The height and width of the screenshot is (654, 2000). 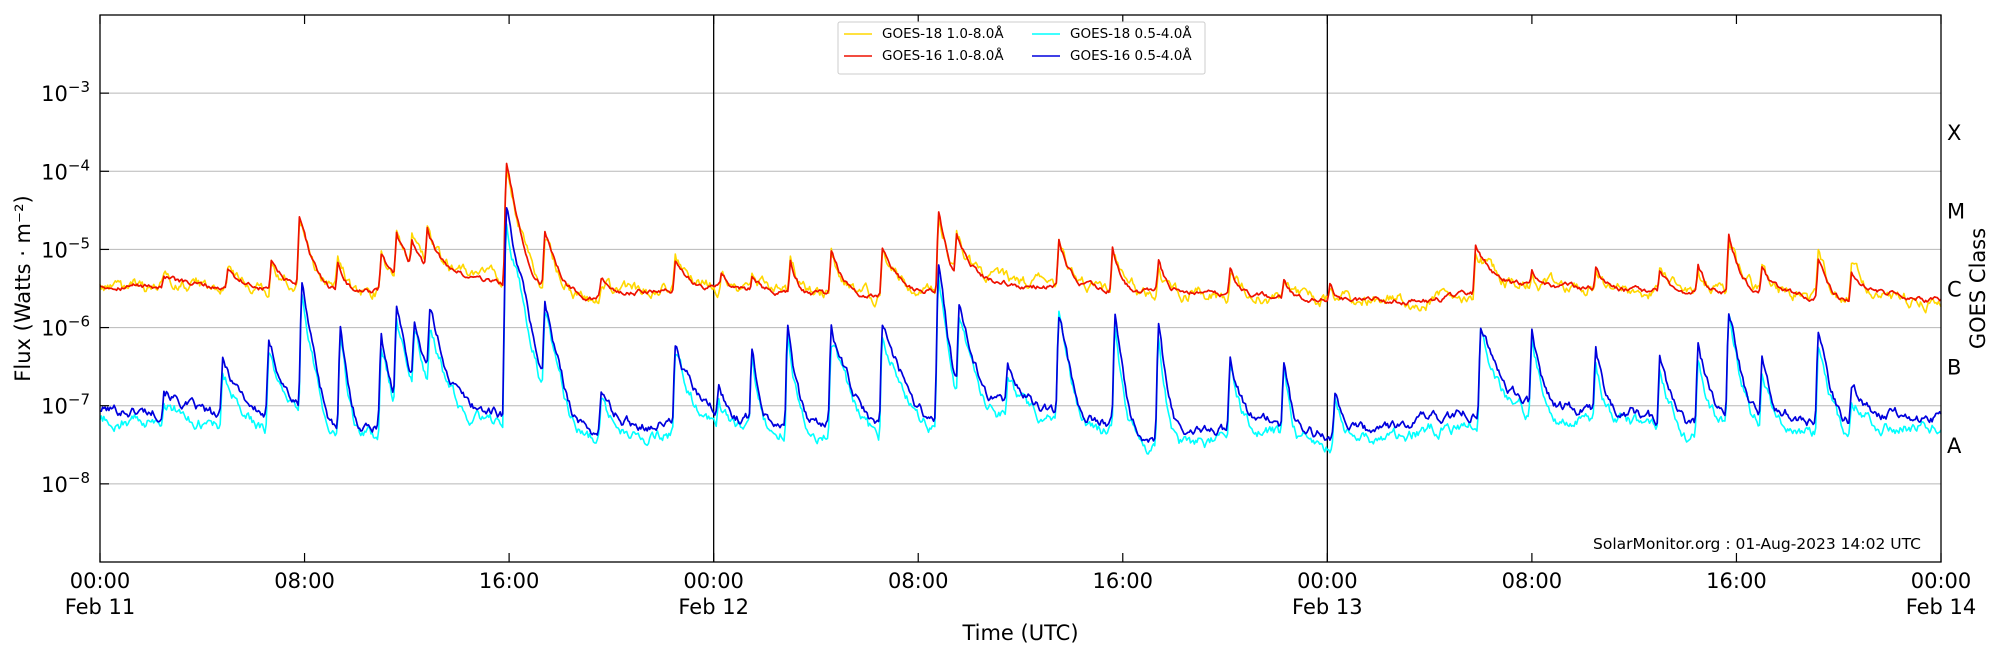 I want to click on goes-class-label-a: A, so click(x=1954, y=446).